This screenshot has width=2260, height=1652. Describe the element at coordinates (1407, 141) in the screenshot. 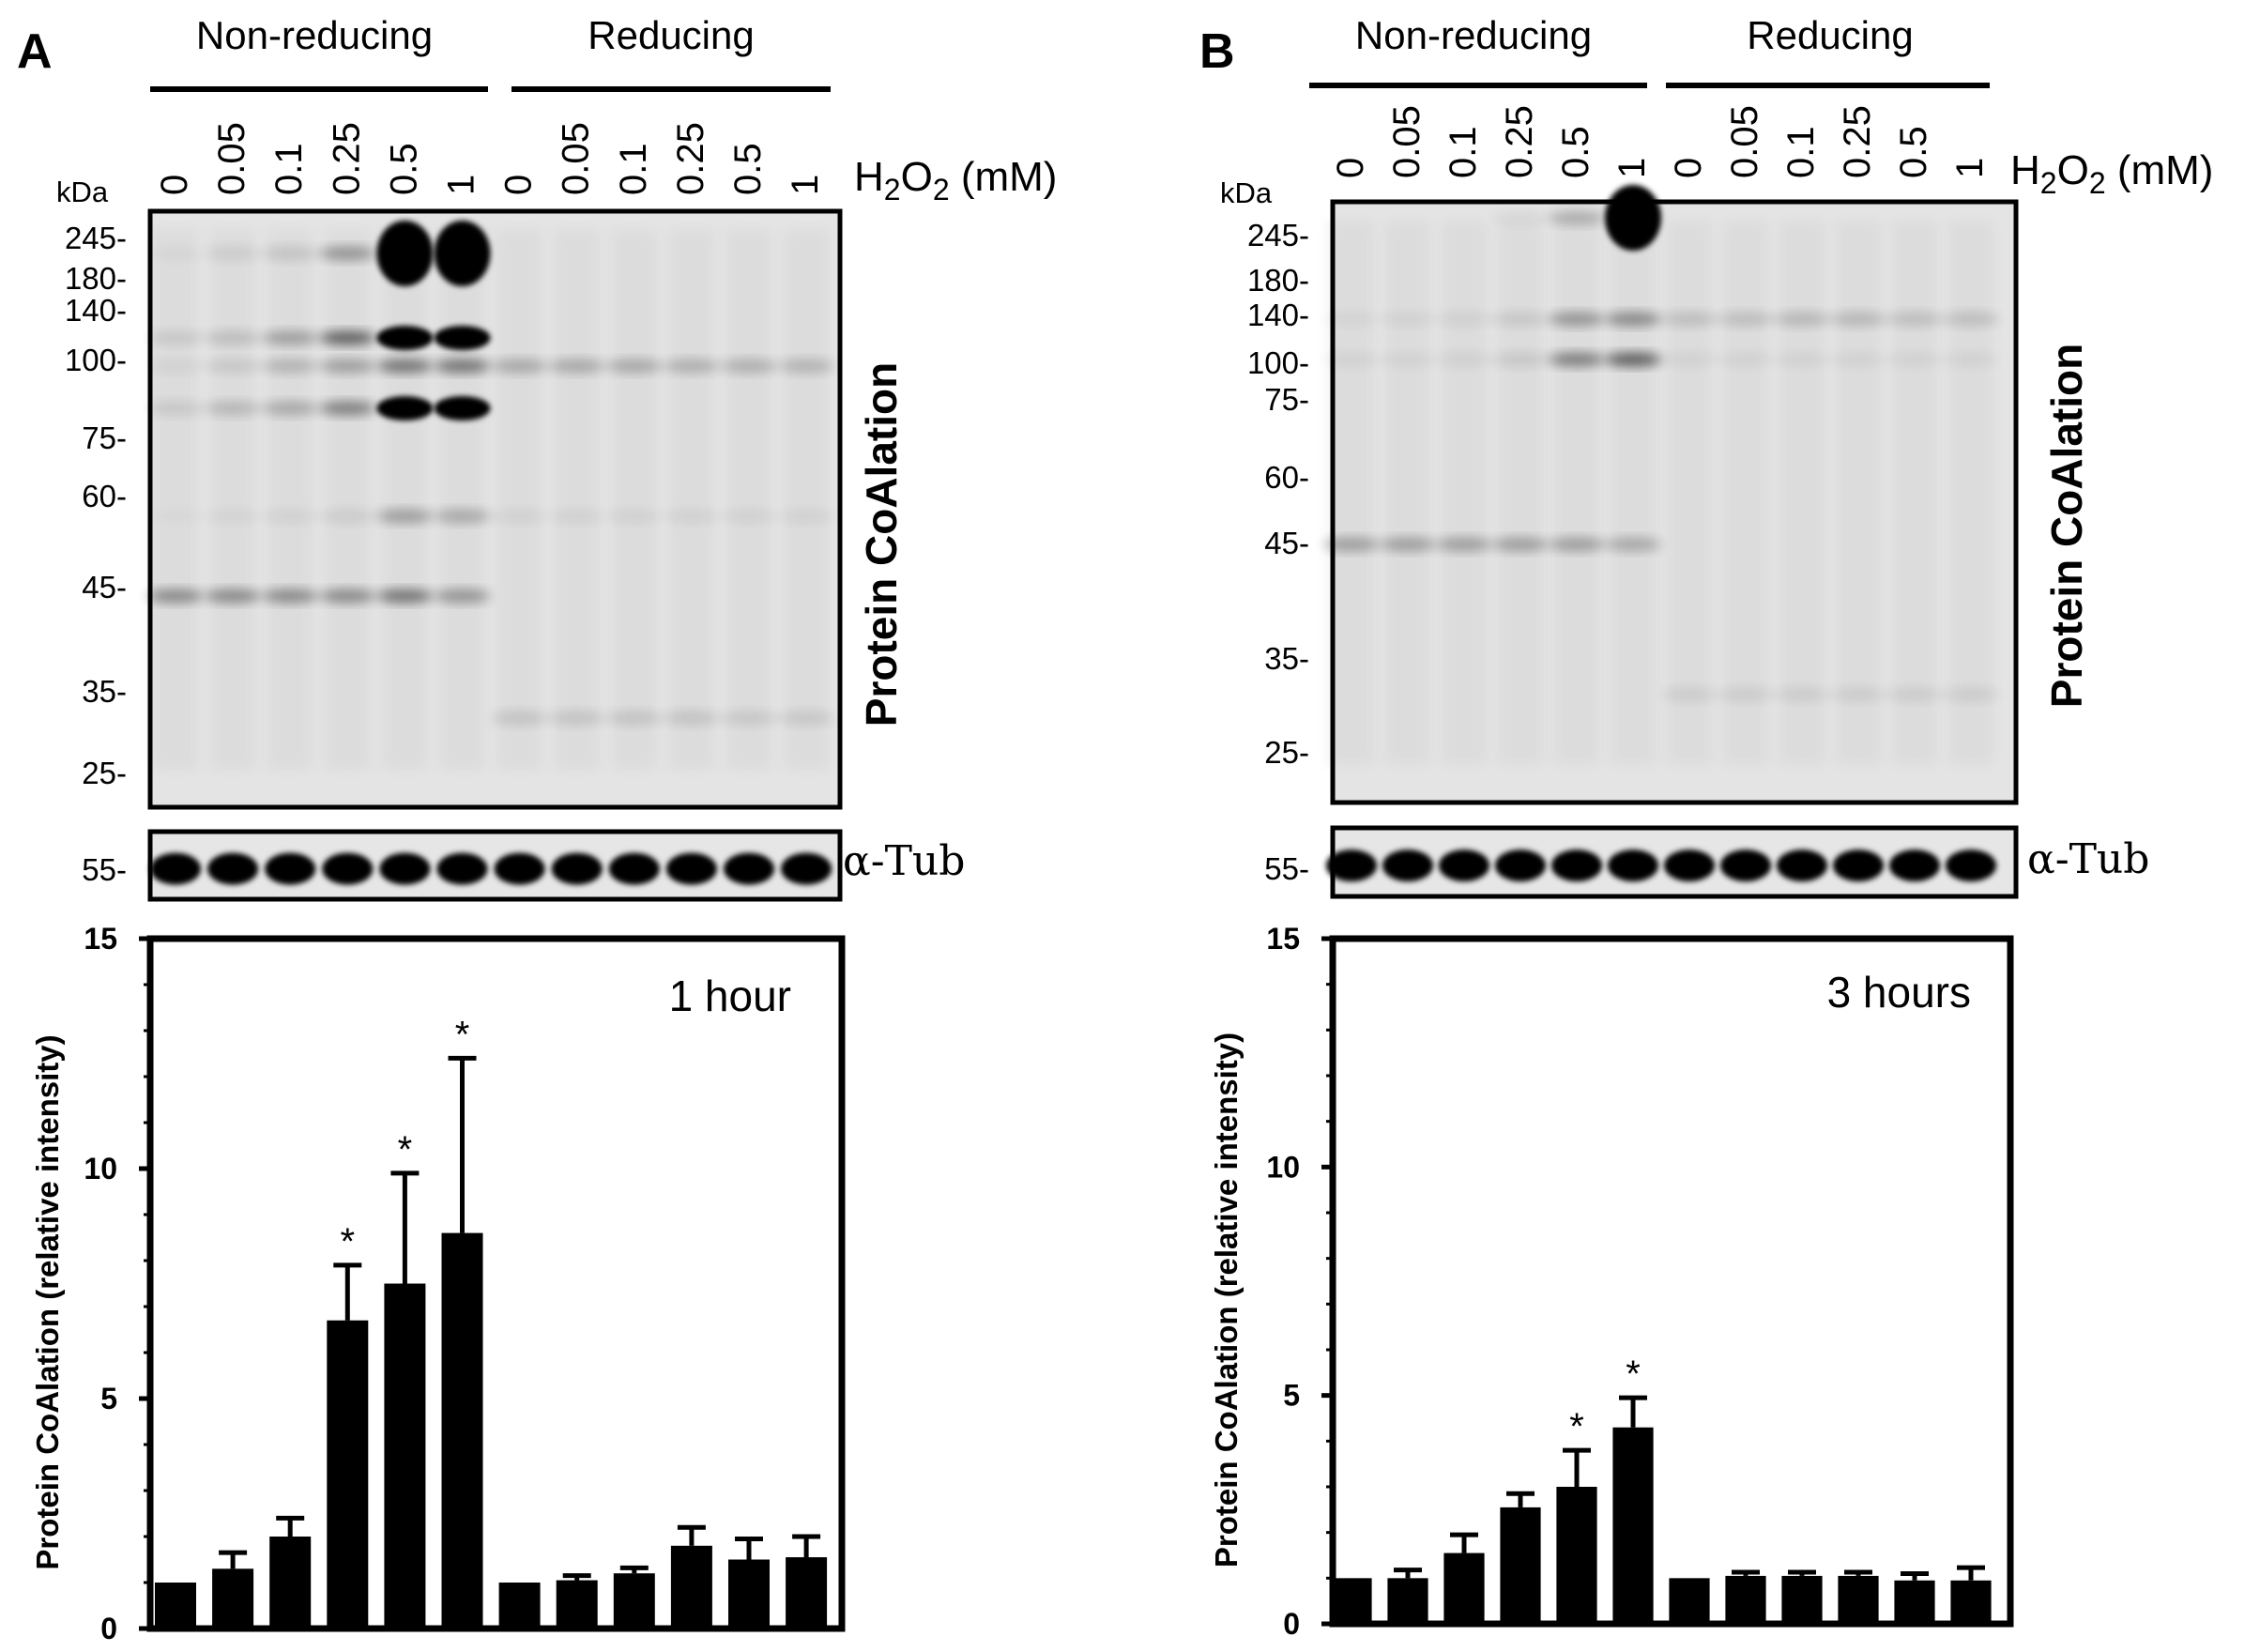

I see `concentration-label: 0.05` at that location.